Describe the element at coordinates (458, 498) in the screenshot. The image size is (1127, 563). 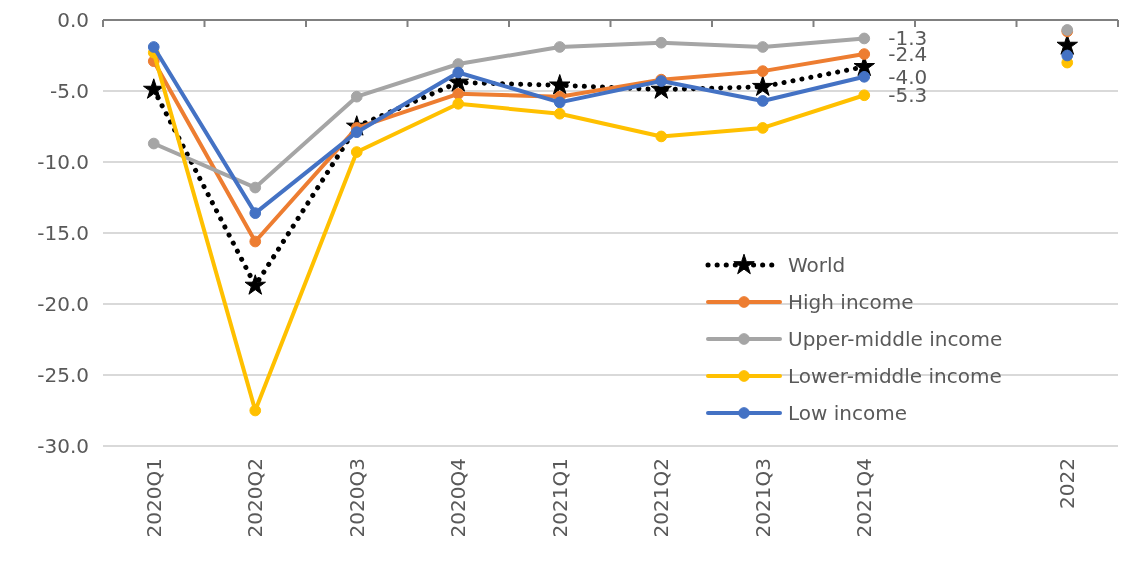
I see `x-tick-label: 2020Q4` at that location.